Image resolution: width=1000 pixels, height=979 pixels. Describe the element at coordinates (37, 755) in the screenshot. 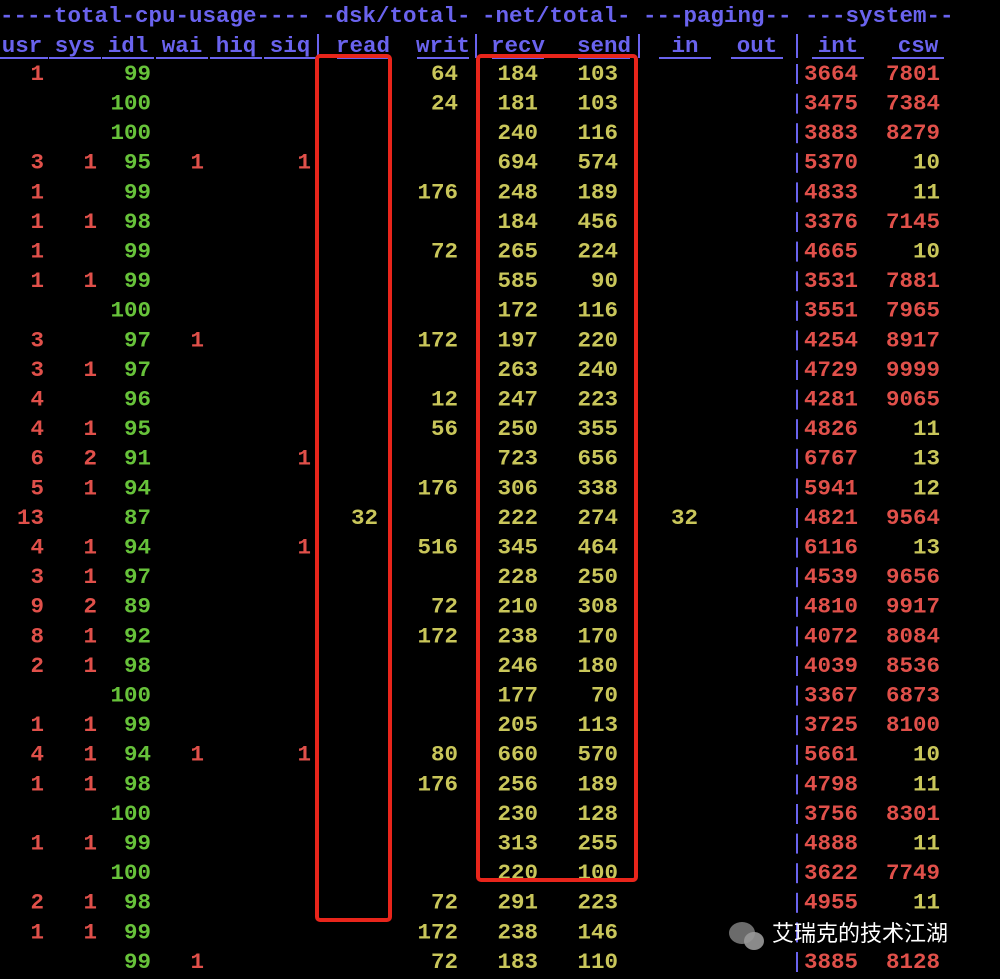

I see `cell: 4` at that location.